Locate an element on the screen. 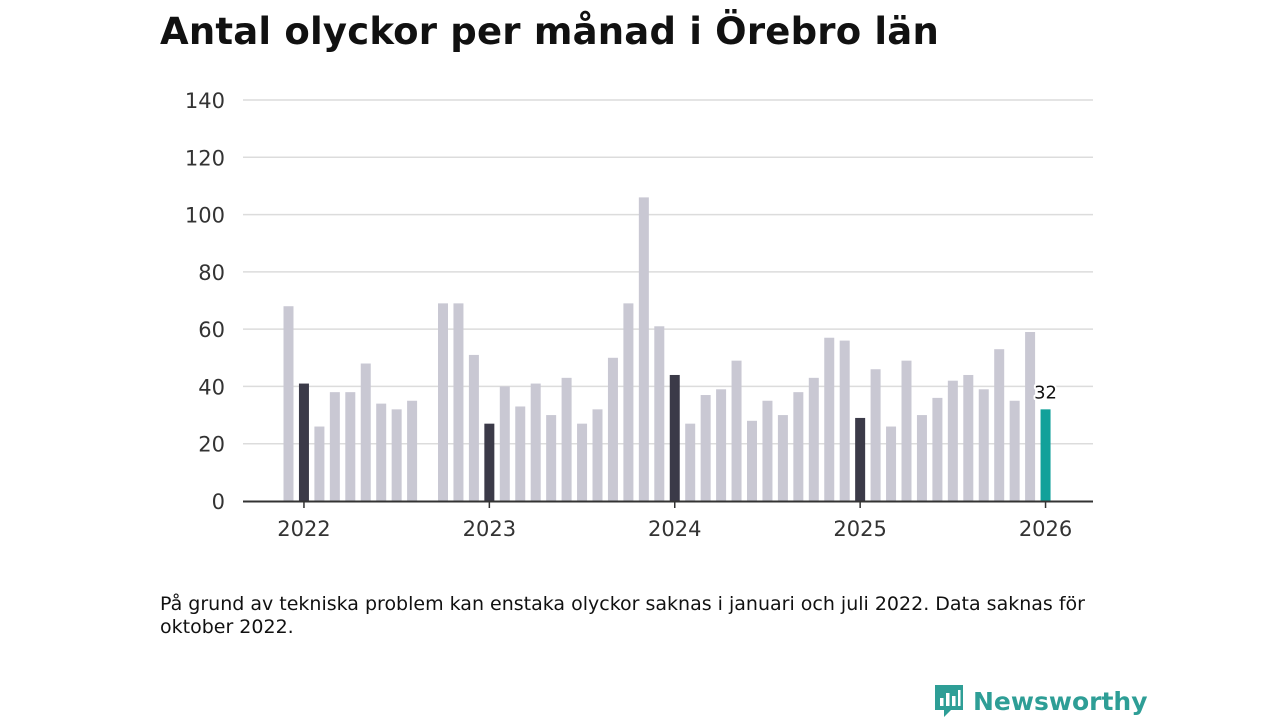 This screenshot has height=720, width=1280. x-tick-label: 2023 is located at coordinates (489, 529).